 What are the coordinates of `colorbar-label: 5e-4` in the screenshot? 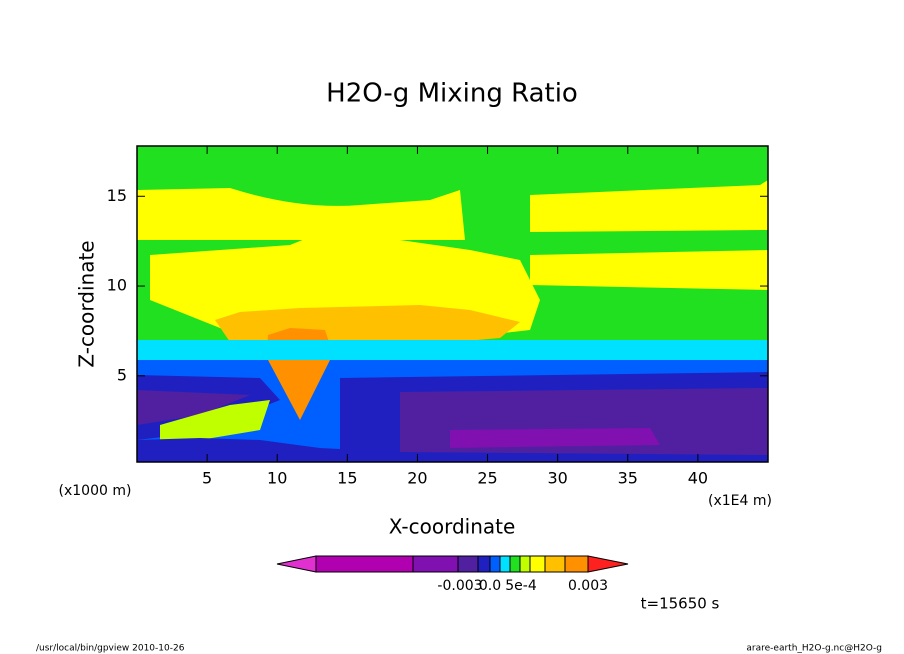 It's located at (521, 586).